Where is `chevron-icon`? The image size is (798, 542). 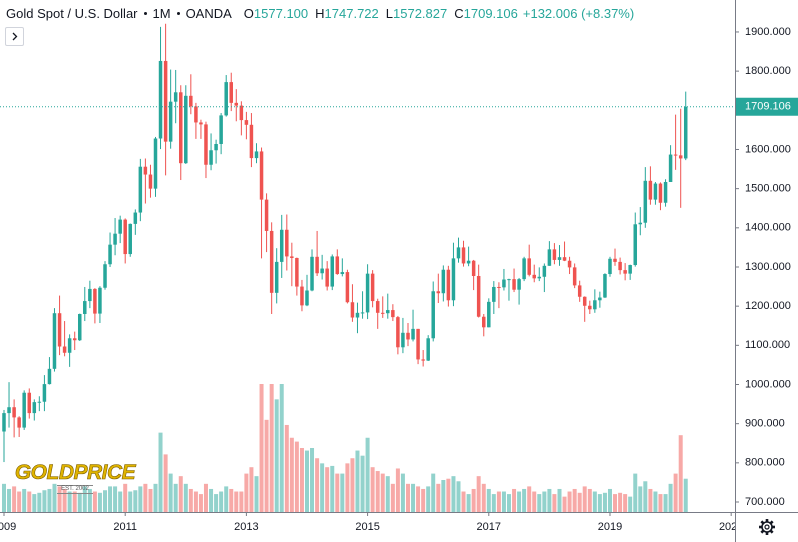
chevron-icon is located at coordinates (15, 36).